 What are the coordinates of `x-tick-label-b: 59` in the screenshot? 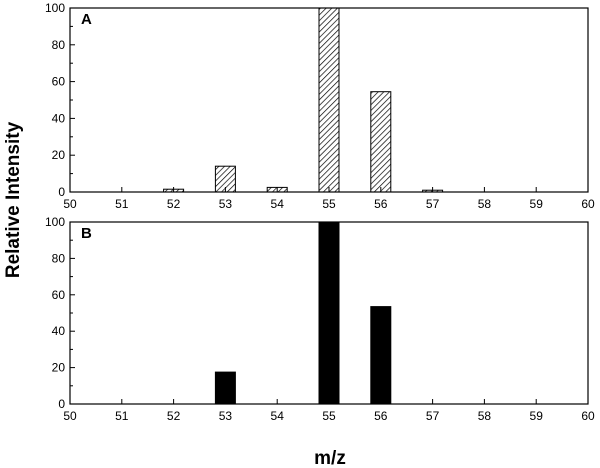 It's located at (537, 416).